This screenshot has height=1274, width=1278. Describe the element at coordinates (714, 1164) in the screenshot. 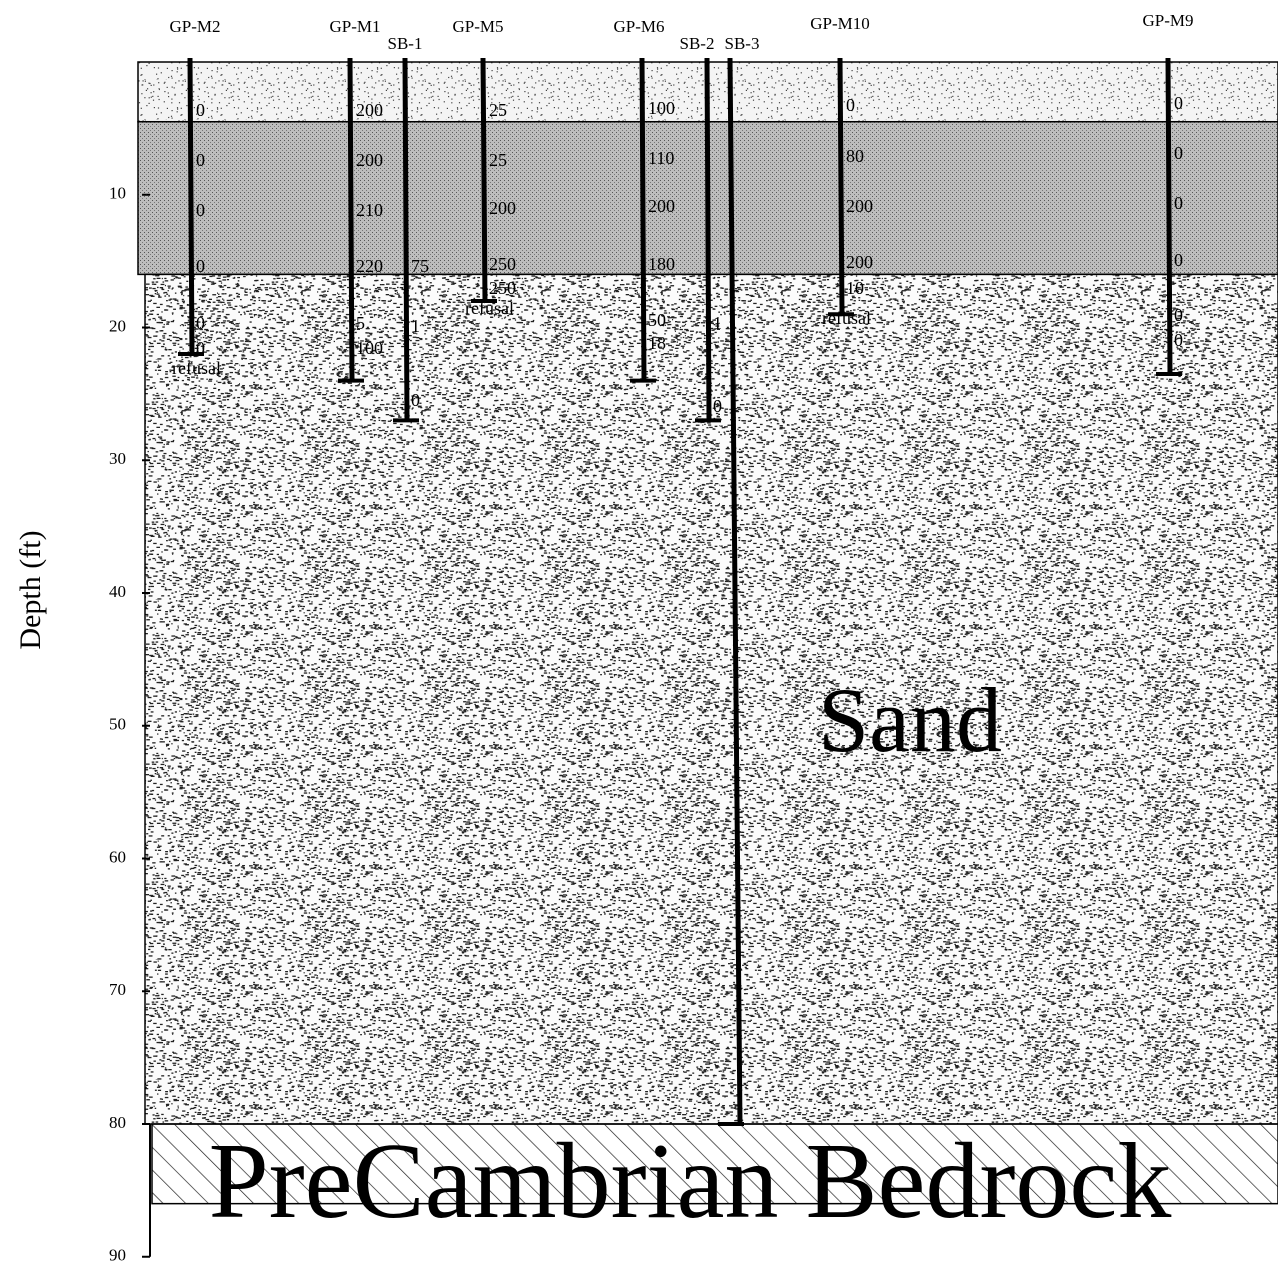

I see `layer` at that location.